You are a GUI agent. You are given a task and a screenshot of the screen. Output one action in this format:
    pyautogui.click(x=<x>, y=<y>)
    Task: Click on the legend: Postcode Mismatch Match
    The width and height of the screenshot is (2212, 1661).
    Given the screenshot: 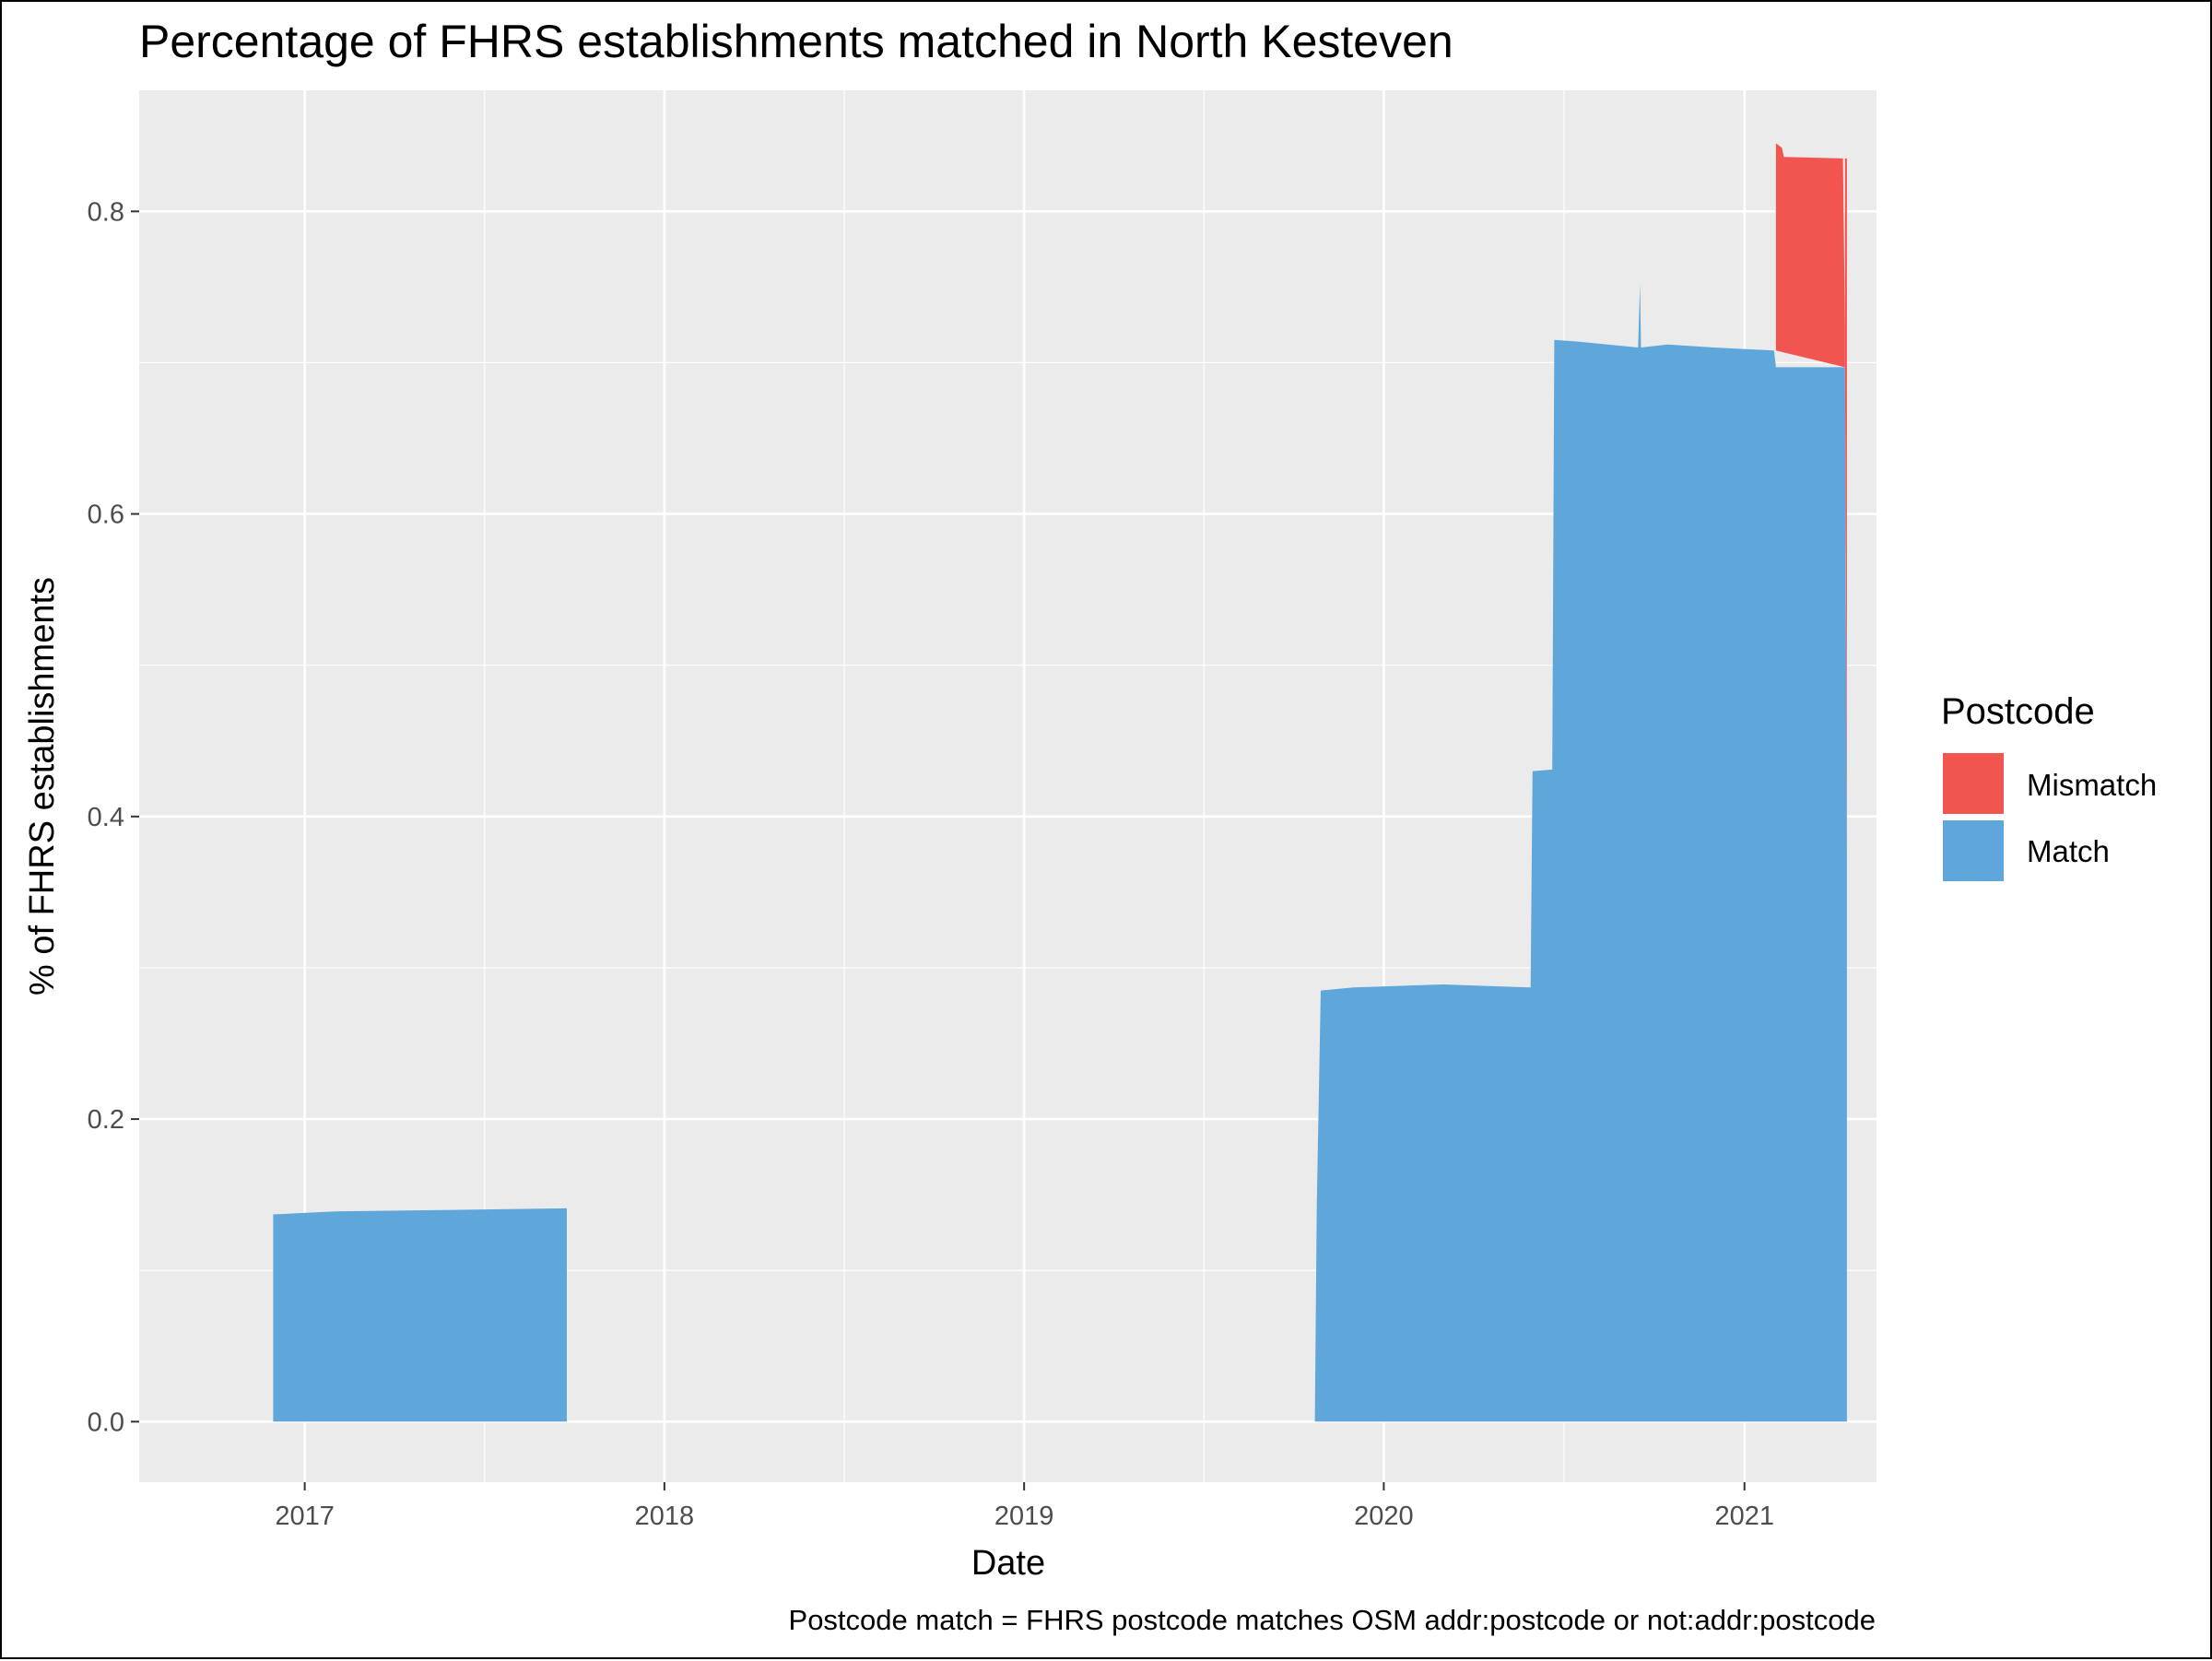 What is the action you would take?
    pyautogui.click(x=2049, y=786)
    